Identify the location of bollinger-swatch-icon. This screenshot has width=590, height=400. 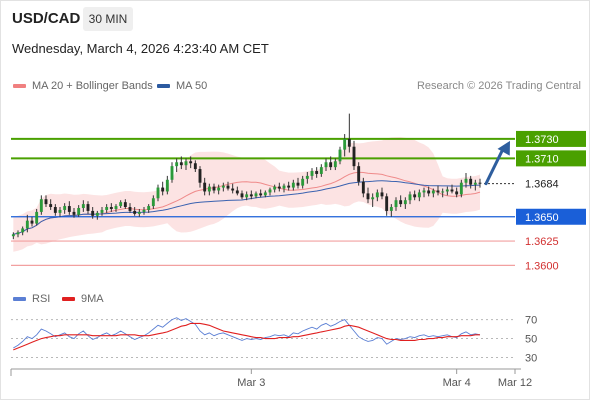
(19, 86).